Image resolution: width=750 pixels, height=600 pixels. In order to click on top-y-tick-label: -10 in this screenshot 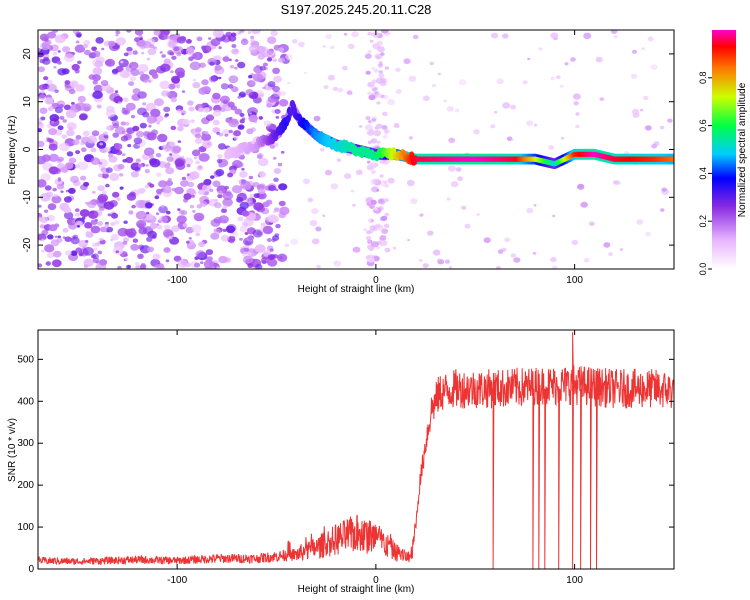, I will do `click(27, 197)`.